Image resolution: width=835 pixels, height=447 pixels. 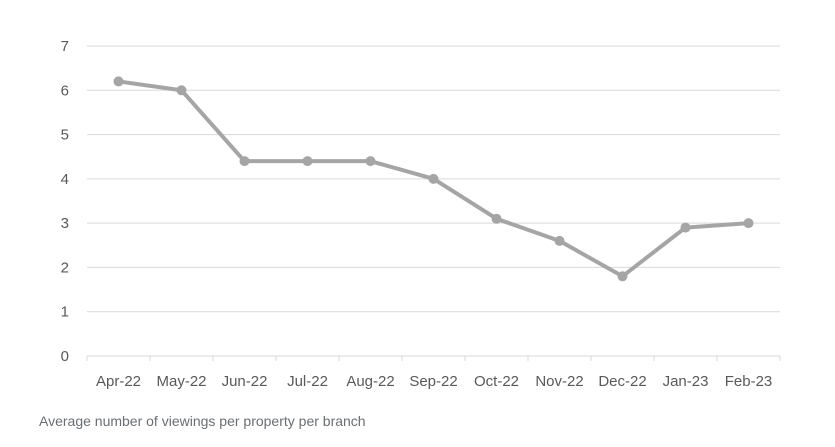 I want to click on x-tick-label: Oct-22, so click(x=496, y=381).